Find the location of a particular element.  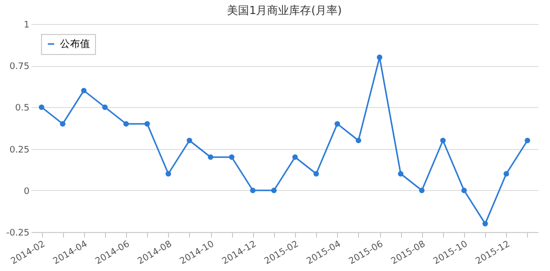

legend-label: 公布值 is located at coordinates (75, 44).